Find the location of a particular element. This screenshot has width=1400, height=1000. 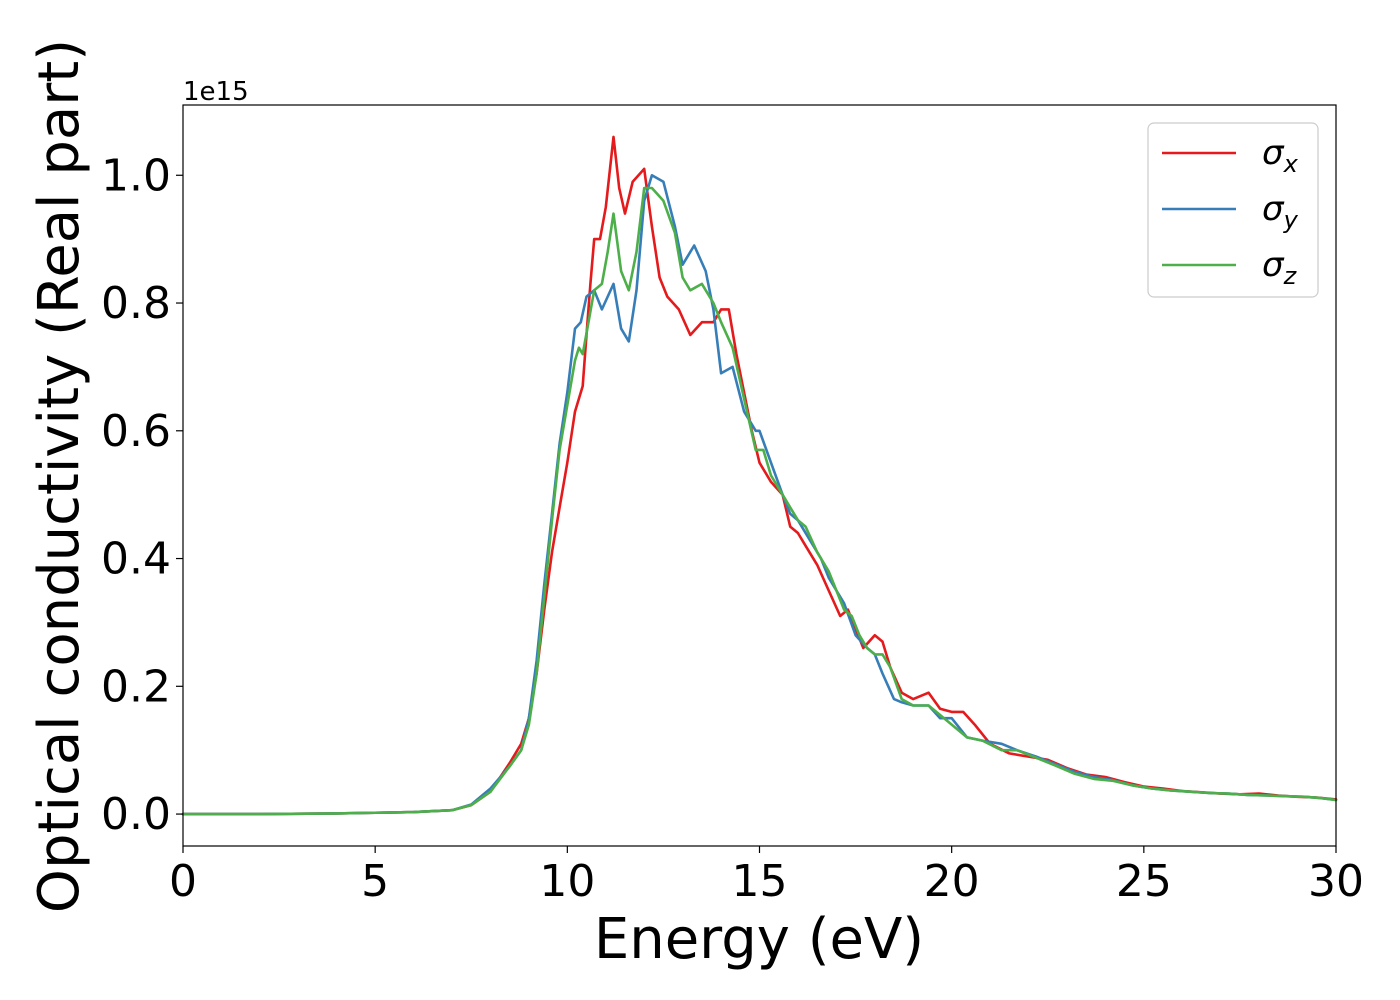

x-tick-label: 30 is located at coordinates (1336, 881).